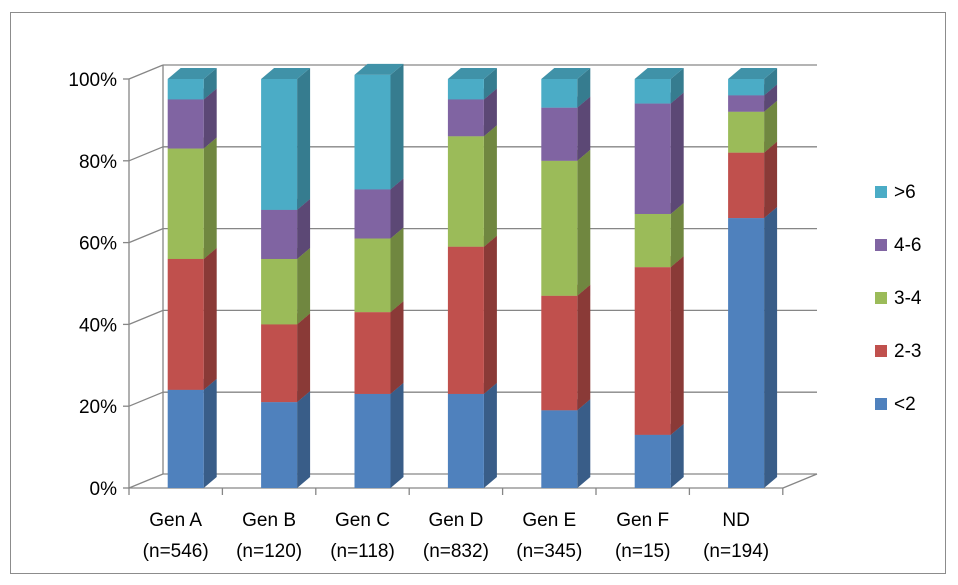 The height and width of the screenshot is (585, 958). I want to click on y-tick-label: 20%, so click(98, 407).